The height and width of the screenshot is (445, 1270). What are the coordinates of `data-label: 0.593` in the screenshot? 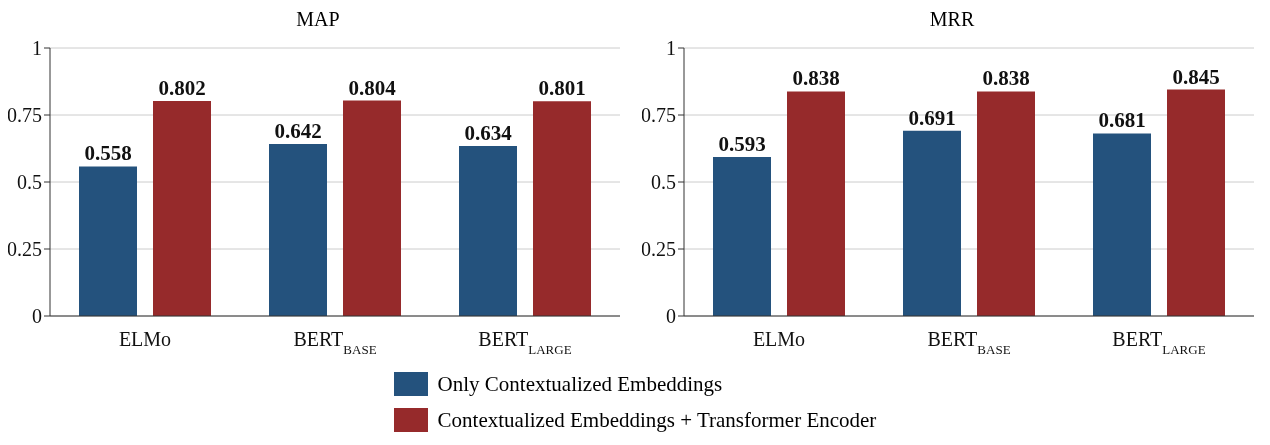 It's located at (742, 144).